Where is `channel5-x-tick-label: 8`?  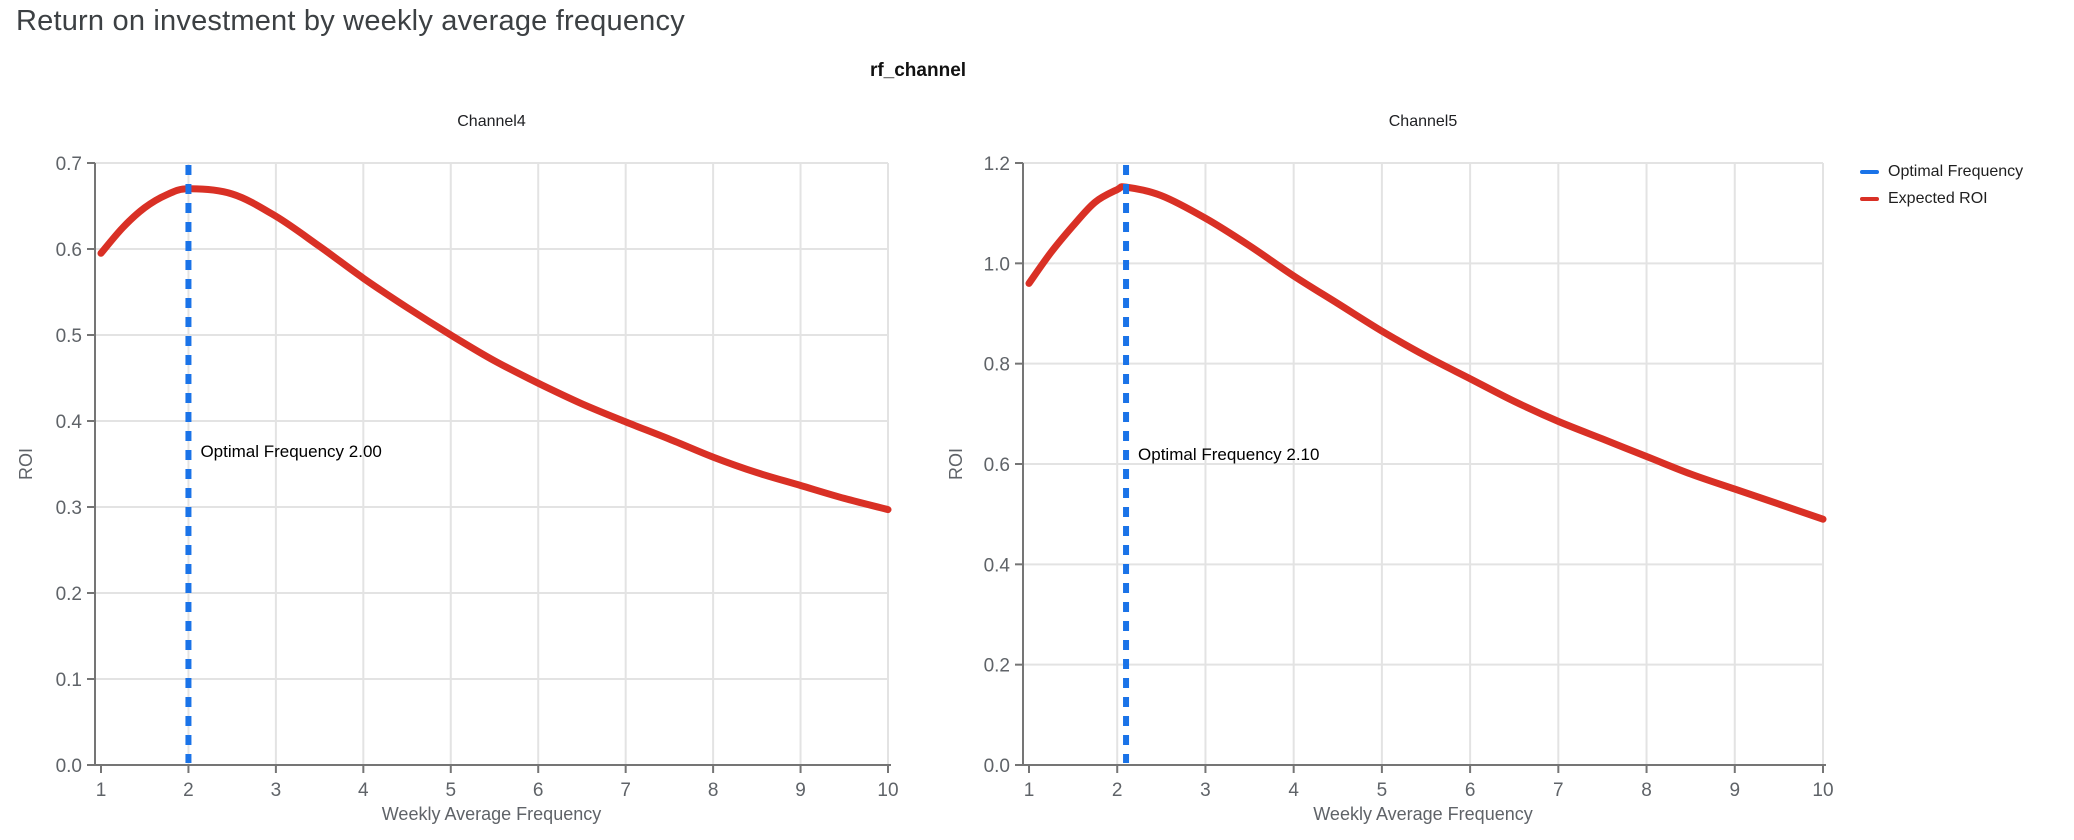 channel5-x-tick-label: 8 is located at coordinates (1646, 790).